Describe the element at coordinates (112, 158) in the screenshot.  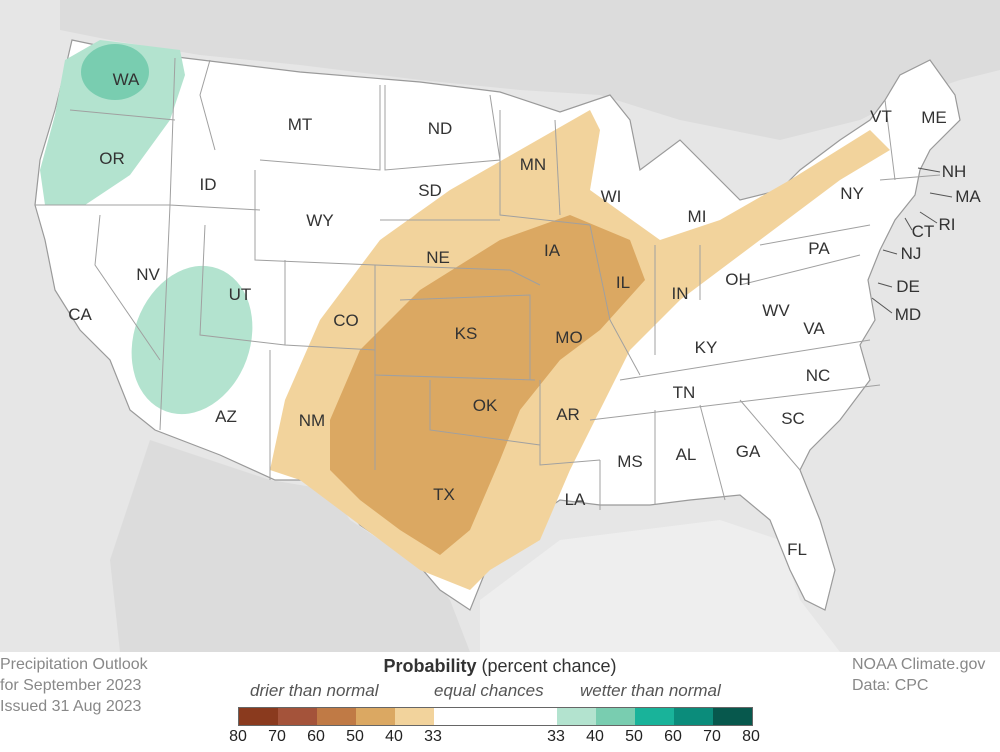
I see `state-label-or: OR` at that location.